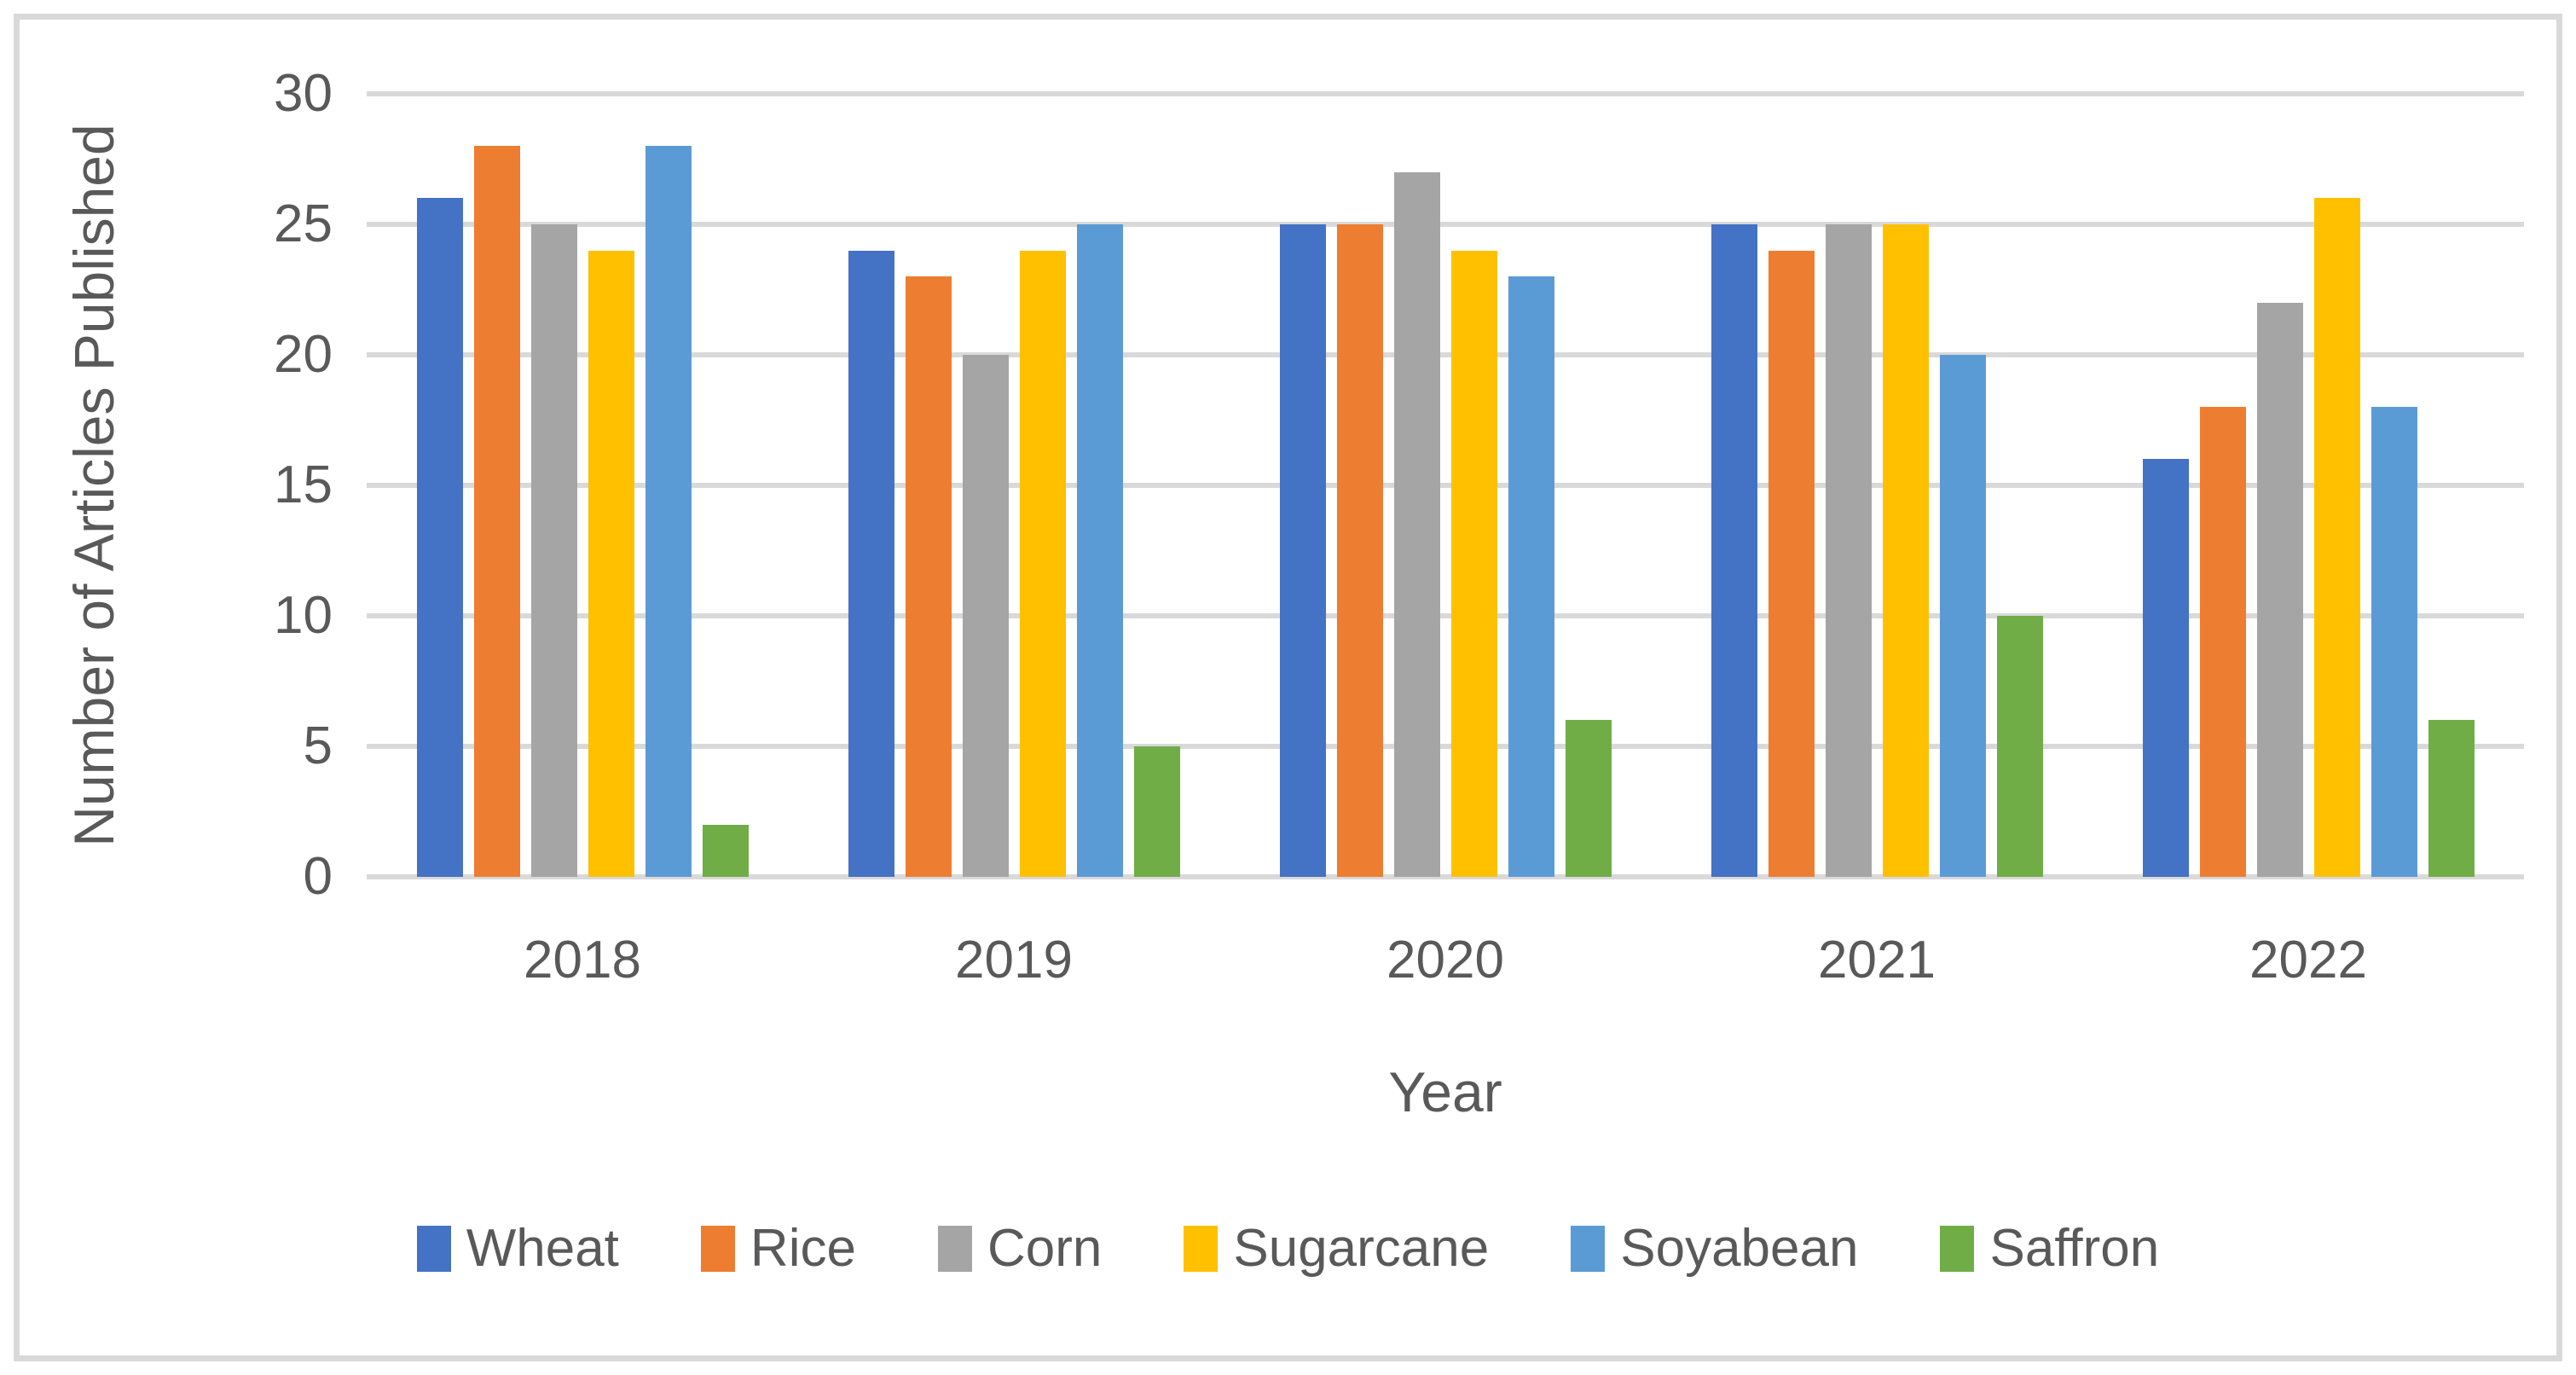  What do you see at coordinates (1303, 550) in the screenshot?
I see `bar-wheat-2020` at bounding box center [1303, 550].